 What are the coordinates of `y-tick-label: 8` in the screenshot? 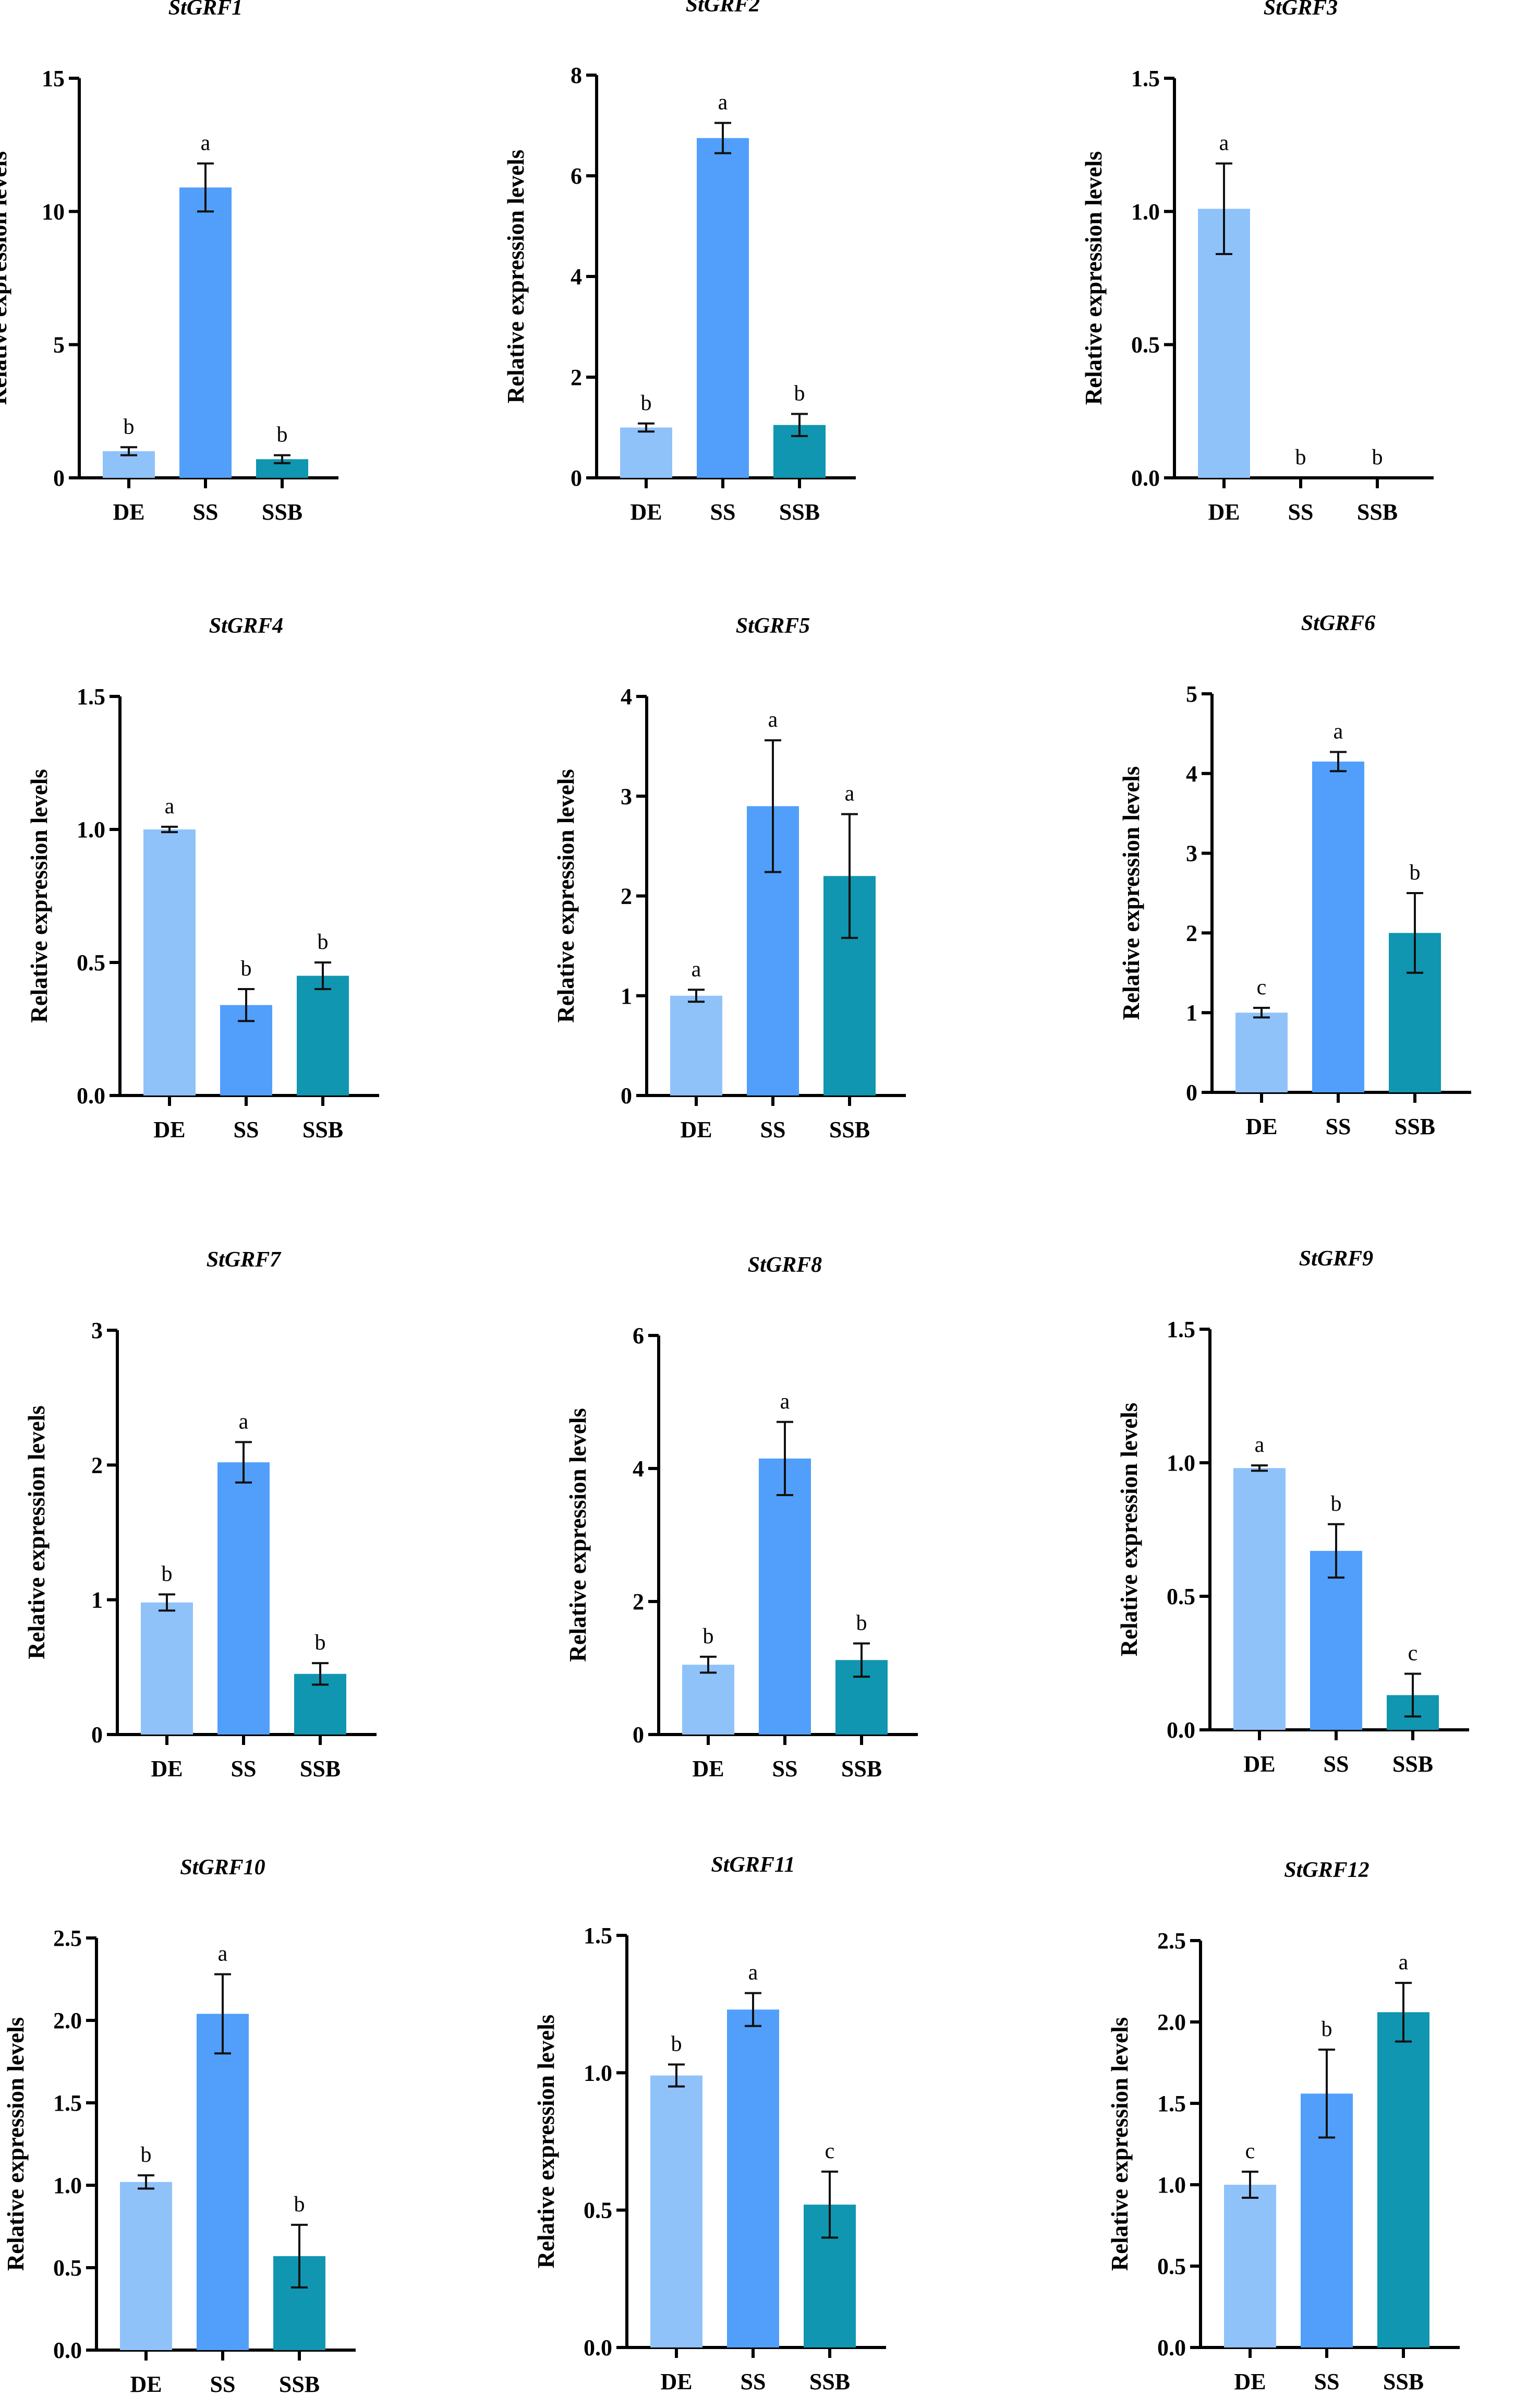 It's located at (576, 76).